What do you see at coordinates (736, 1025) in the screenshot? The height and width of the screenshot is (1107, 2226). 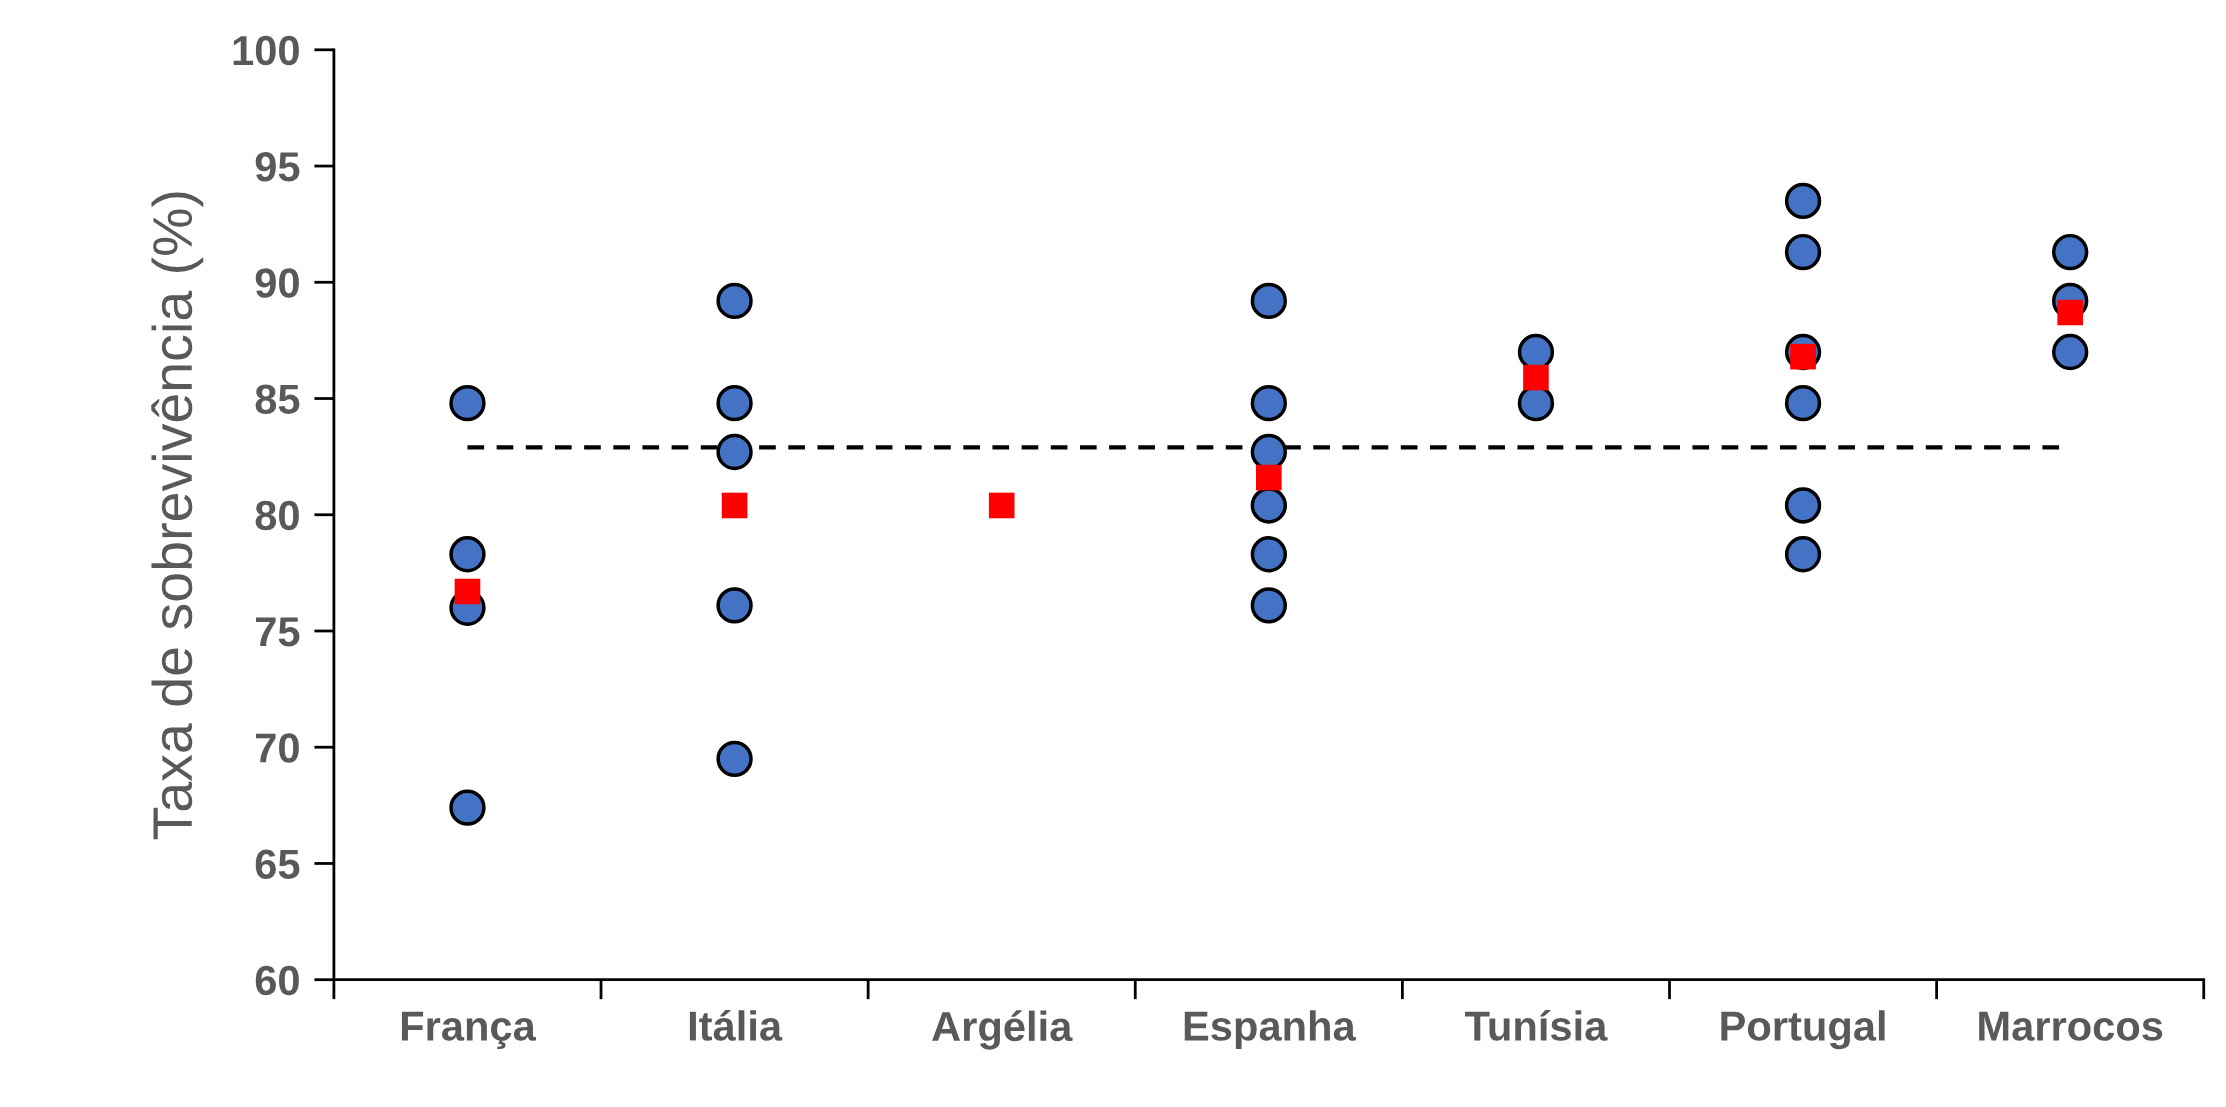 I see `x-tick-label: Itália` at bounding box center [736, 1025].